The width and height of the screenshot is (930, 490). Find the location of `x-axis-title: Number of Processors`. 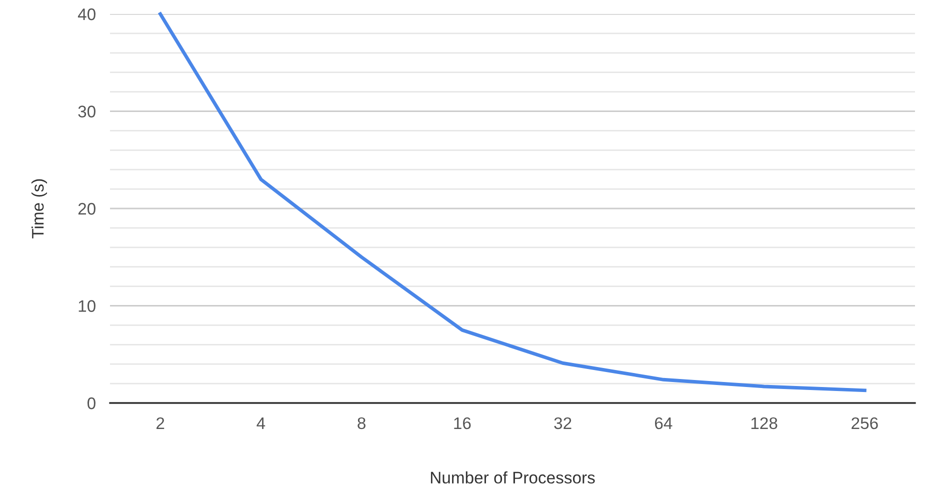

x-axis-title: Number of Processors is located at coordinates (512, 477).